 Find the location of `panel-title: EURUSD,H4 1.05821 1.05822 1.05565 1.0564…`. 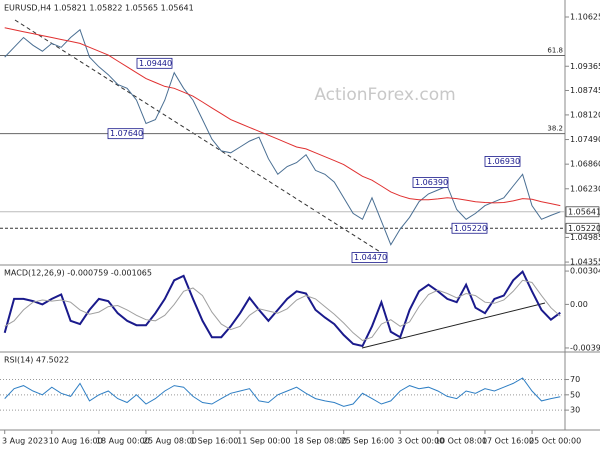

panel-title: EURUSD,H4 1.05821 1.05822 1.05565 1.0564… is located at coordinates (99, 8).